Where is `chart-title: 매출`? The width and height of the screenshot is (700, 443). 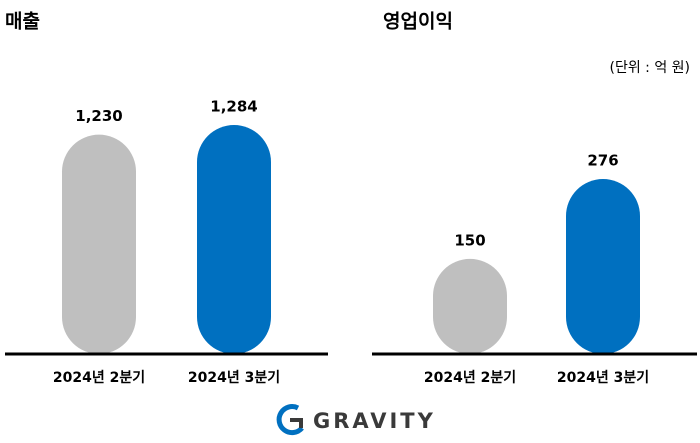
chart-title: 매출 is located at coordinates (22, 22).